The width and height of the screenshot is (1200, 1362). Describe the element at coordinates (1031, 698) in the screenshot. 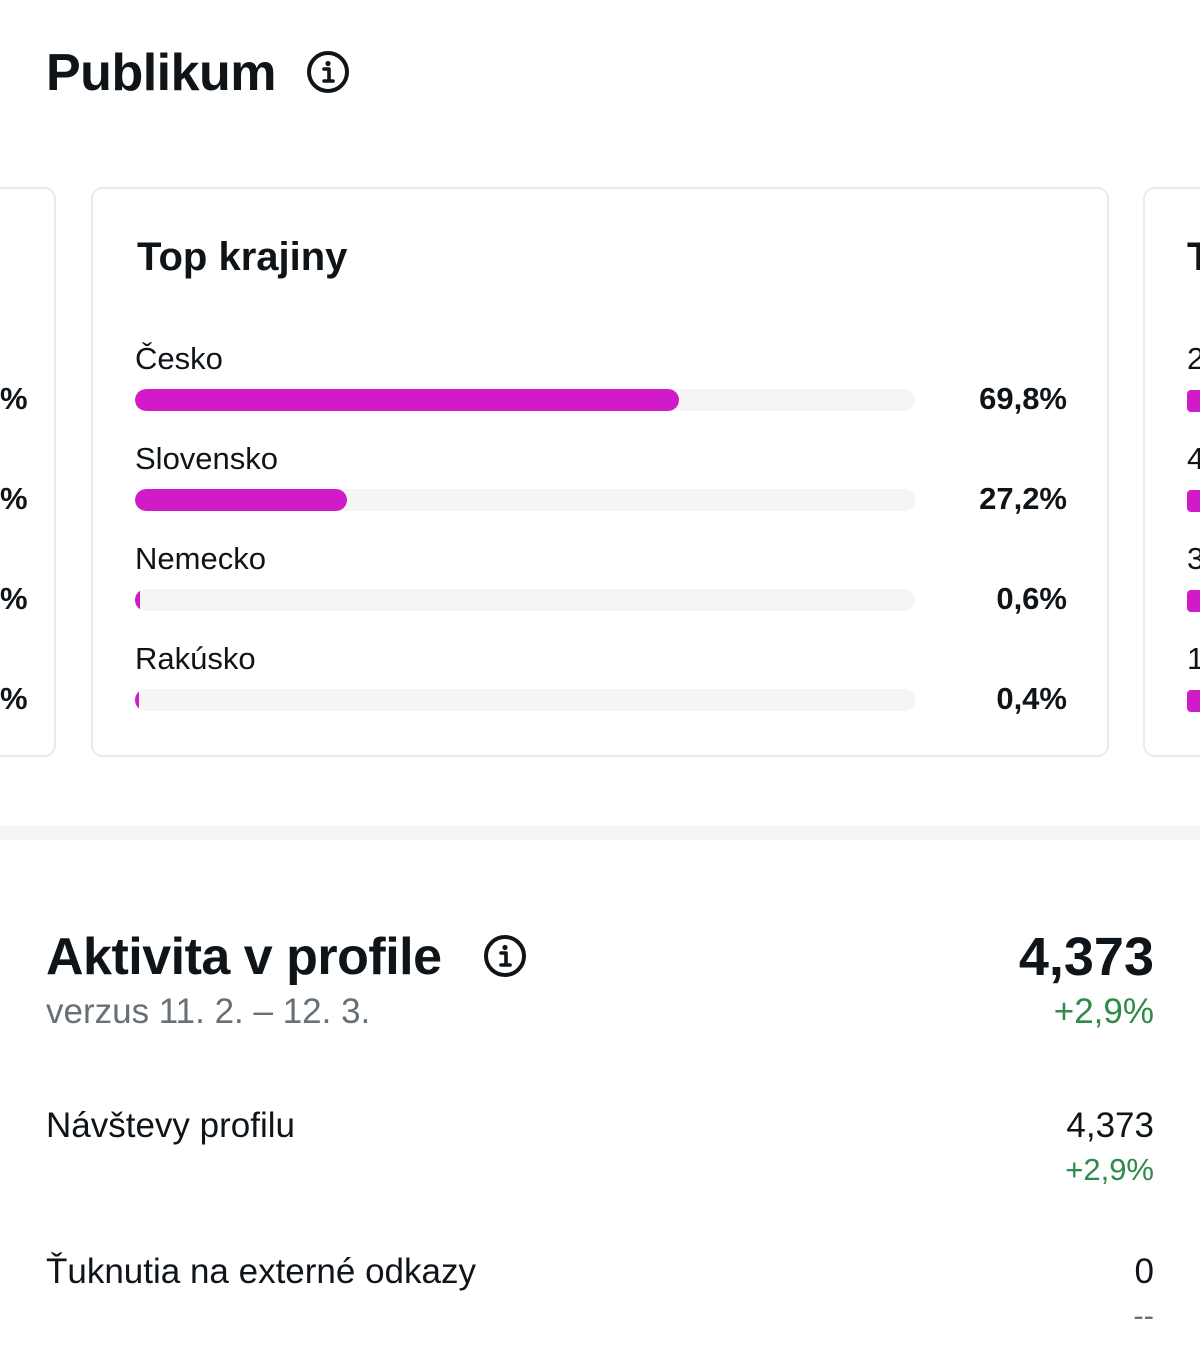

I see `country-percentage: 0,4%` at that location.